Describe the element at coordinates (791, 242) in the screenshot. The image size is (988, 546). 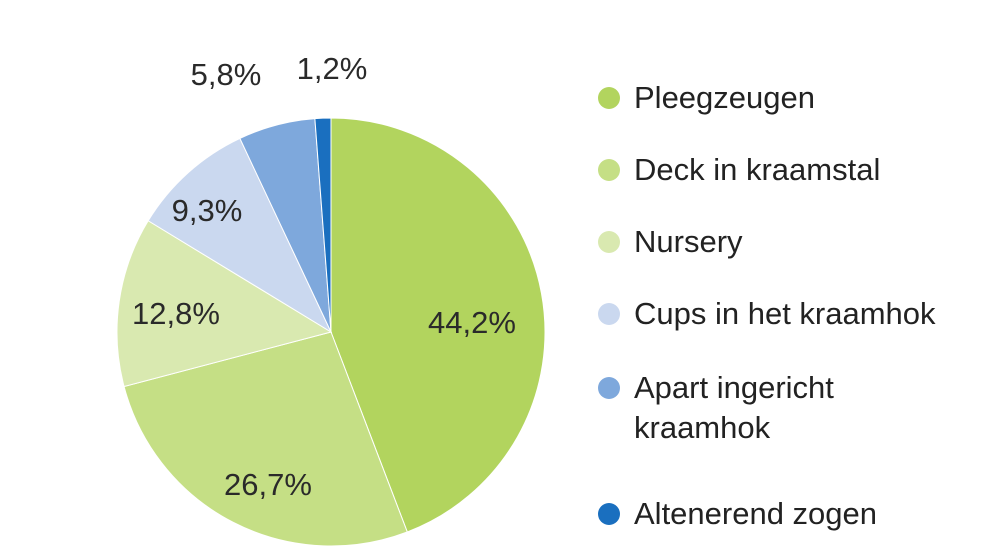
I see `legend-item-nursery: Nursery` at that location.